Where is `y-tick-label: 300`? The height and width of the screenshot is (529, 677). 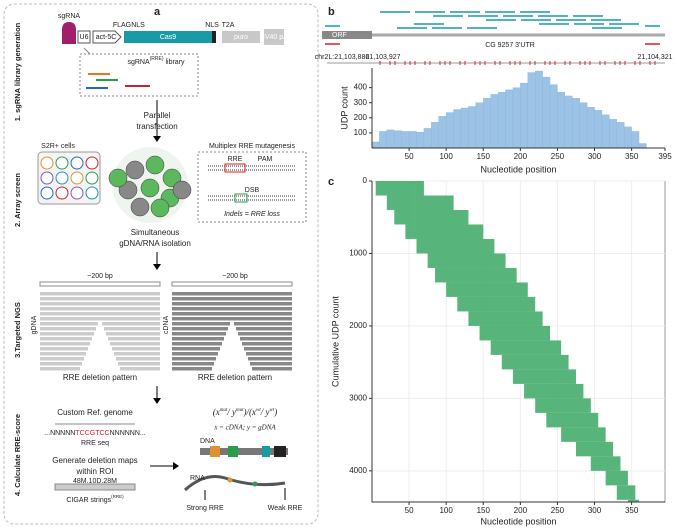 y-tick-label: 300 is located at coordinates (361, 102).